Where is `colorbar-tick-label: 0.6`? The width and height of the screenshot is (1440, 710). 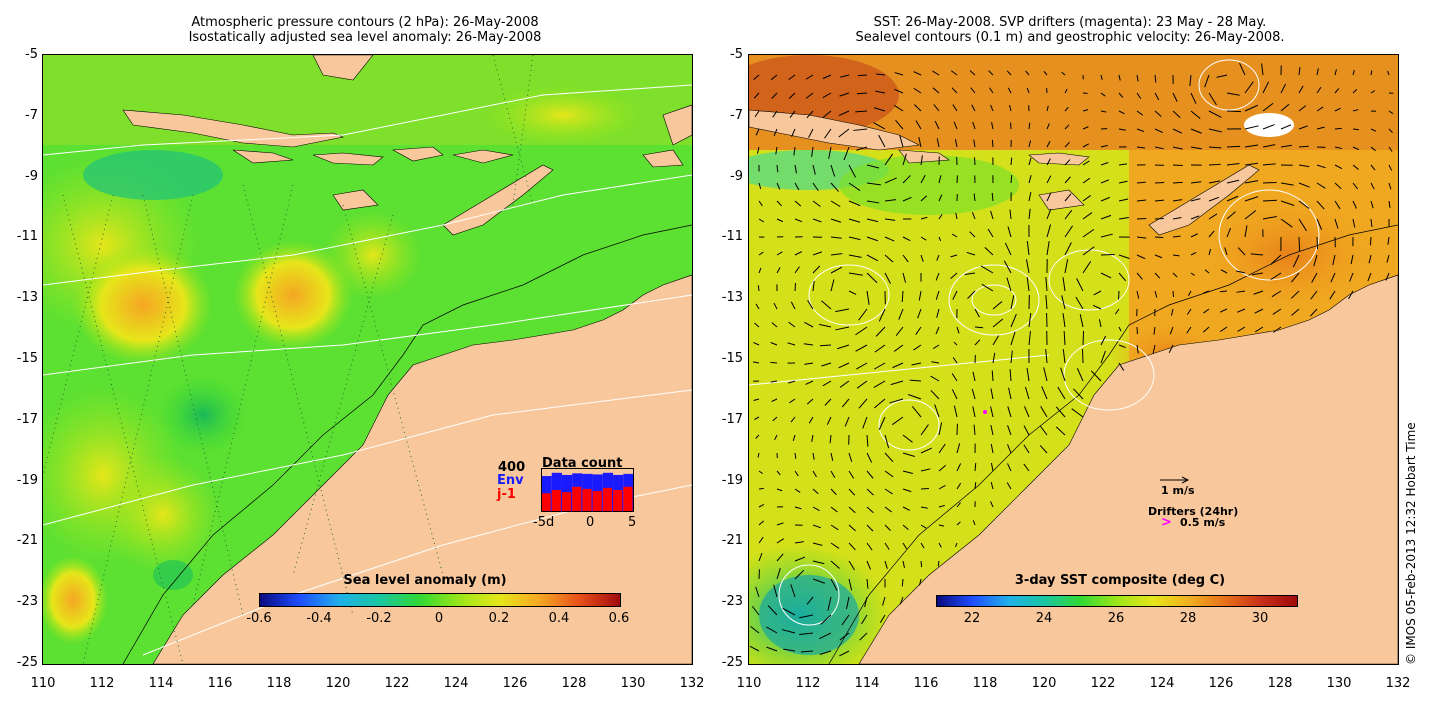
colorbar-tick-label: 0.6 is located at coordinates (619, 618).